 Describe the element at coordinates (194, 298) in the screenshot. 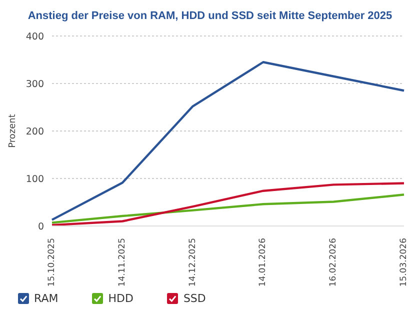

I see `legend-label: SSD` at that location.